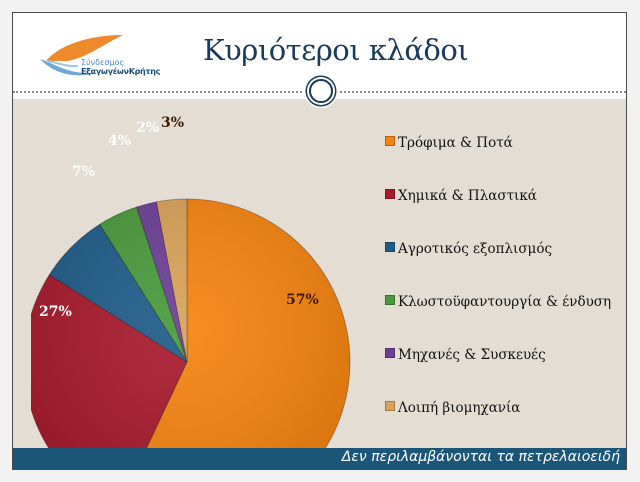  What do you see at coordinates (302, 300) in the screenshot?
I see `pie-label-food: 57%` at bounding box center [302, 300].